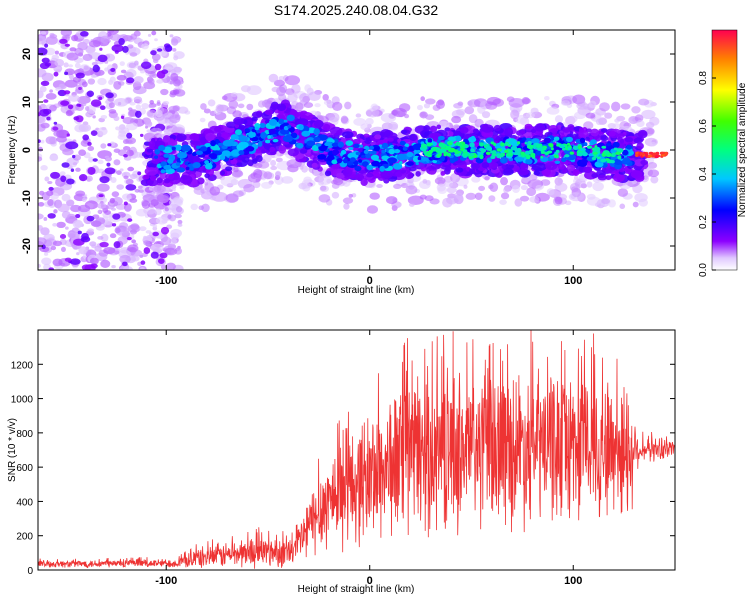  What do you see at coordinates (27, 102) in the screenshot?
I see `y-tick-label: 10` at bounding box center [27, 102].